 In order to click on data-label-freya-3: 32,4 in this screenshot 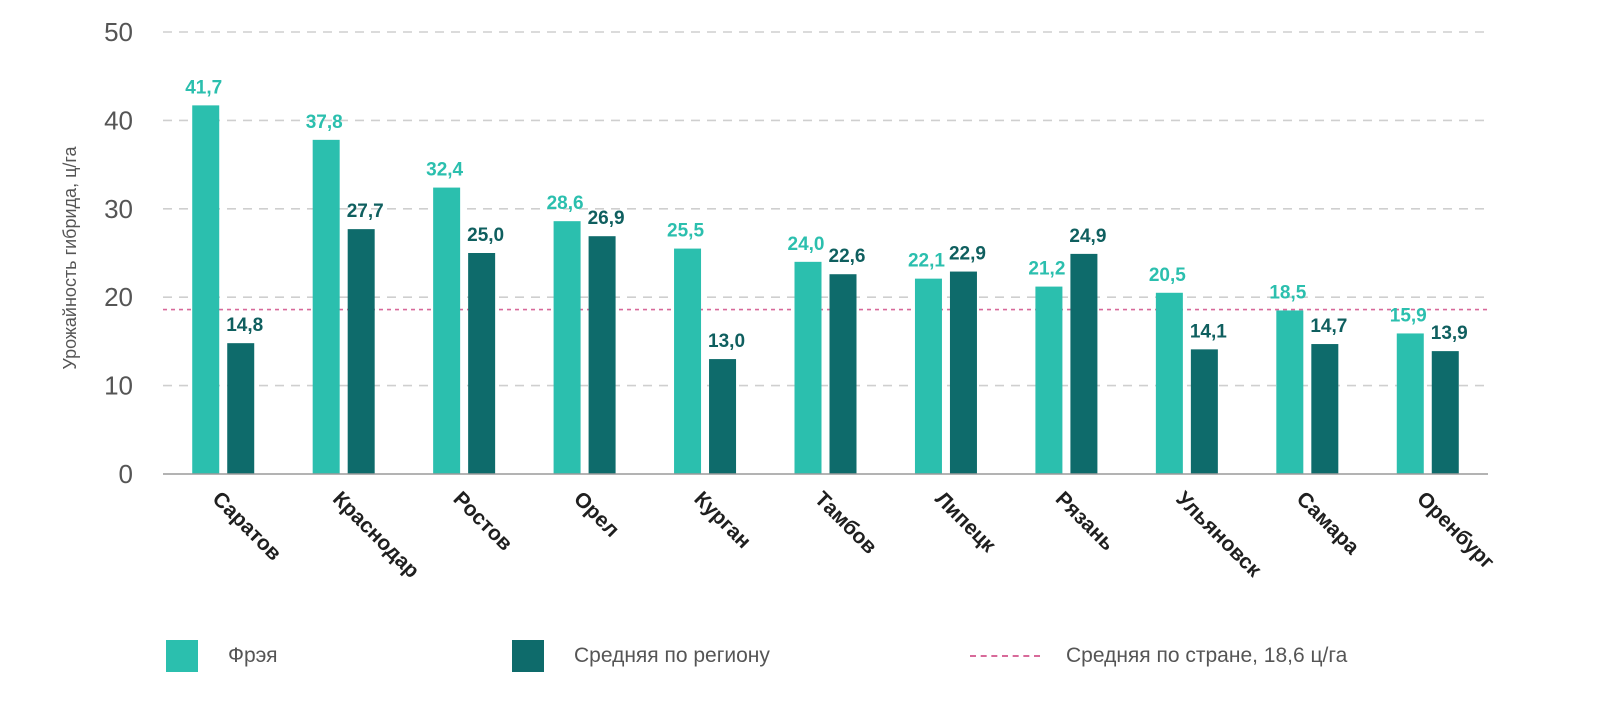, I will do `click(444, 170)`.